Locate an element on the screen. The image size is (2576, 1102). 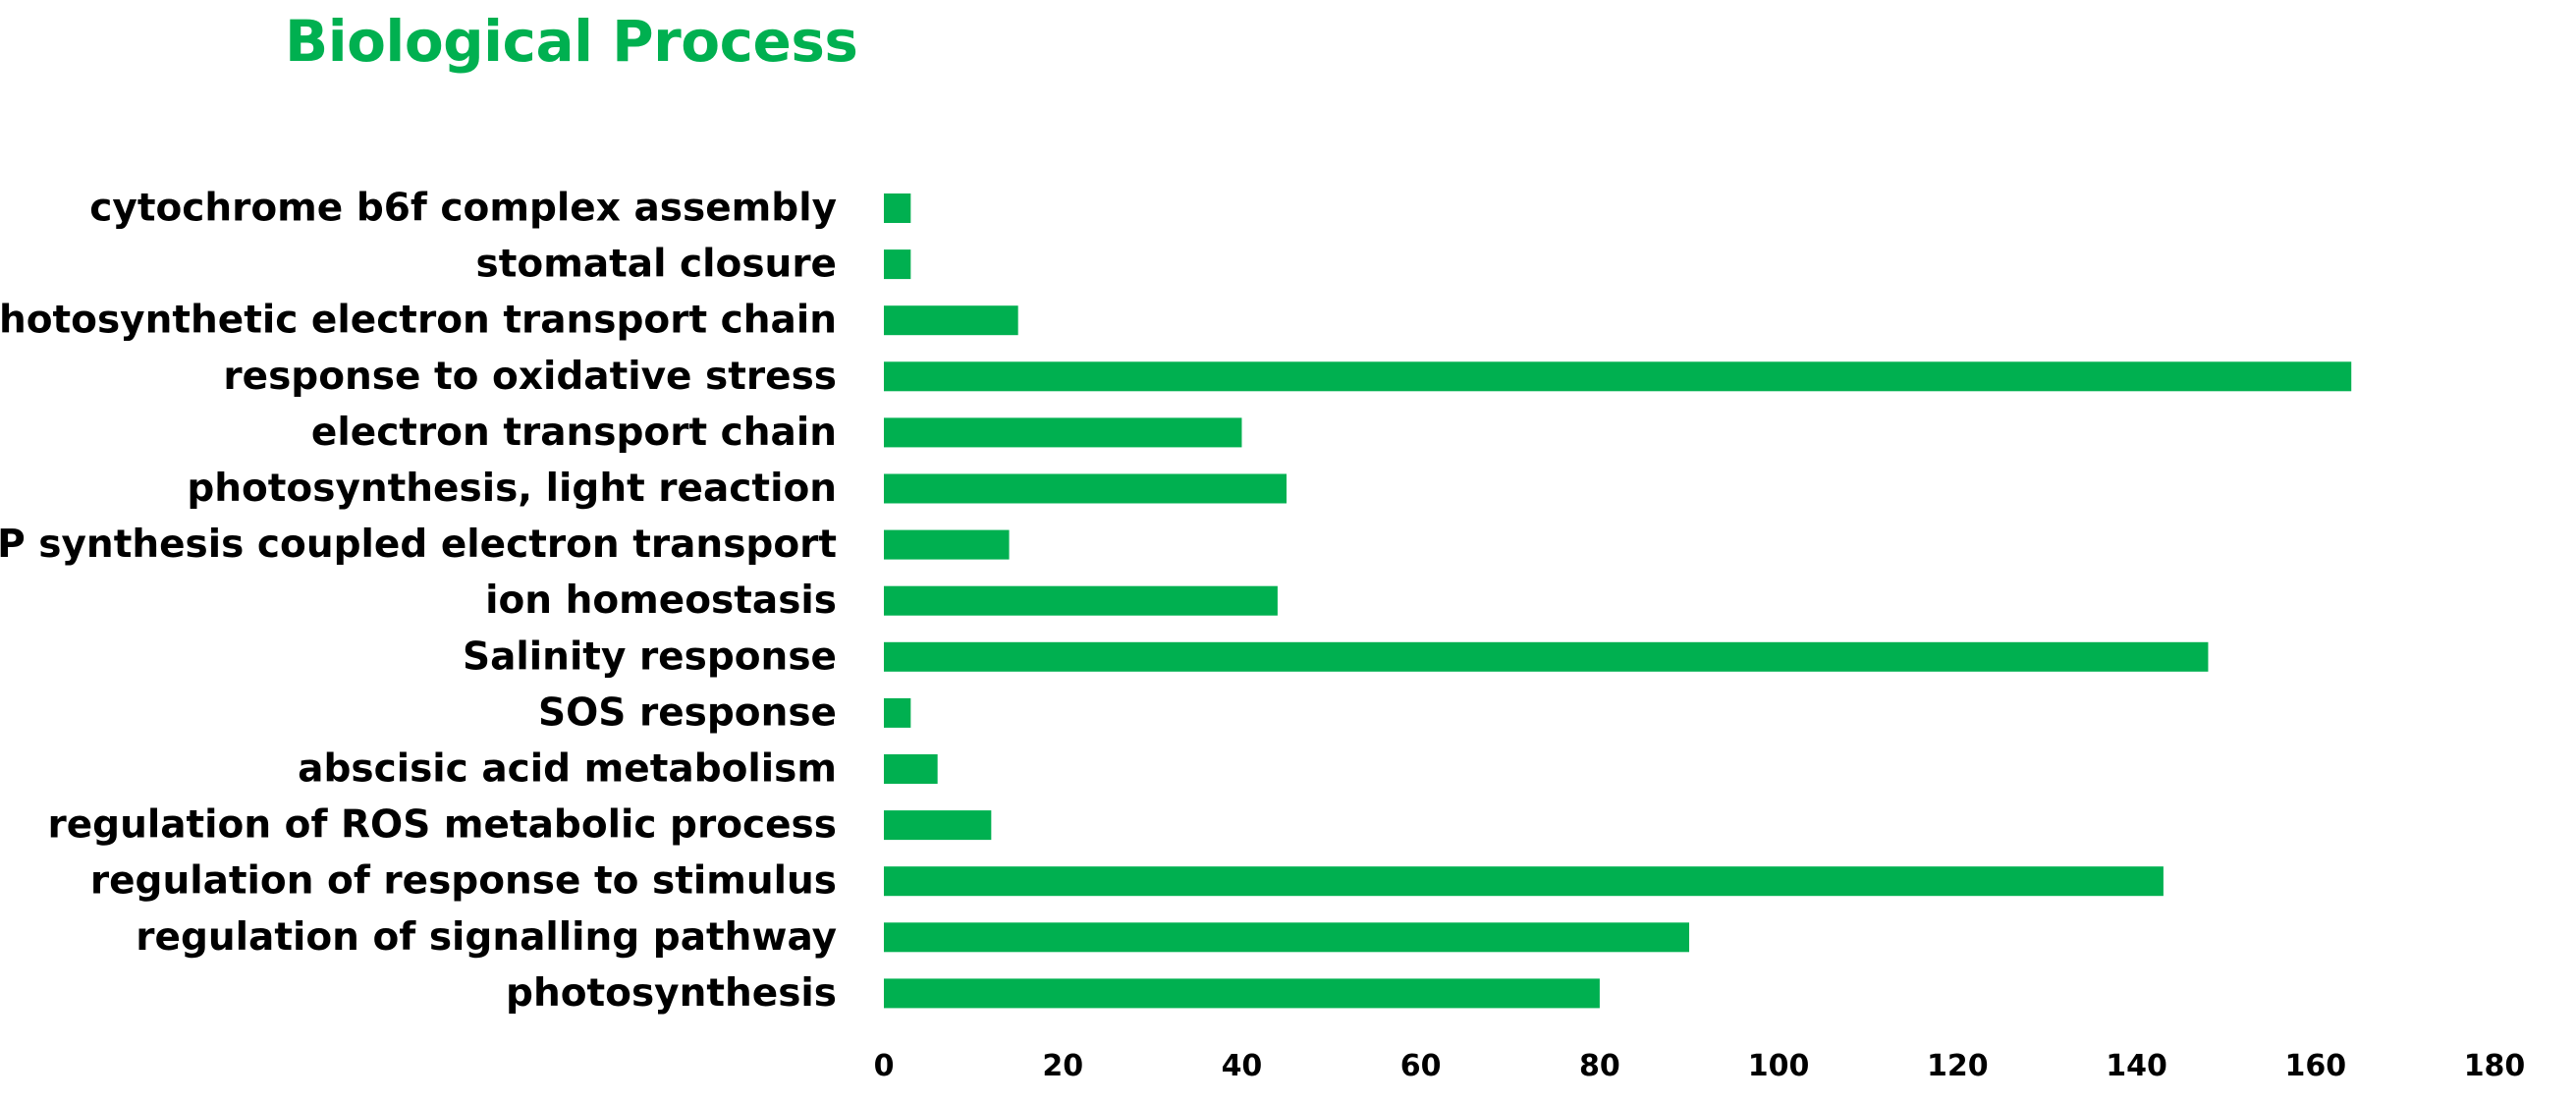
category-label: Salinity response is located at coordinates (650, 657).